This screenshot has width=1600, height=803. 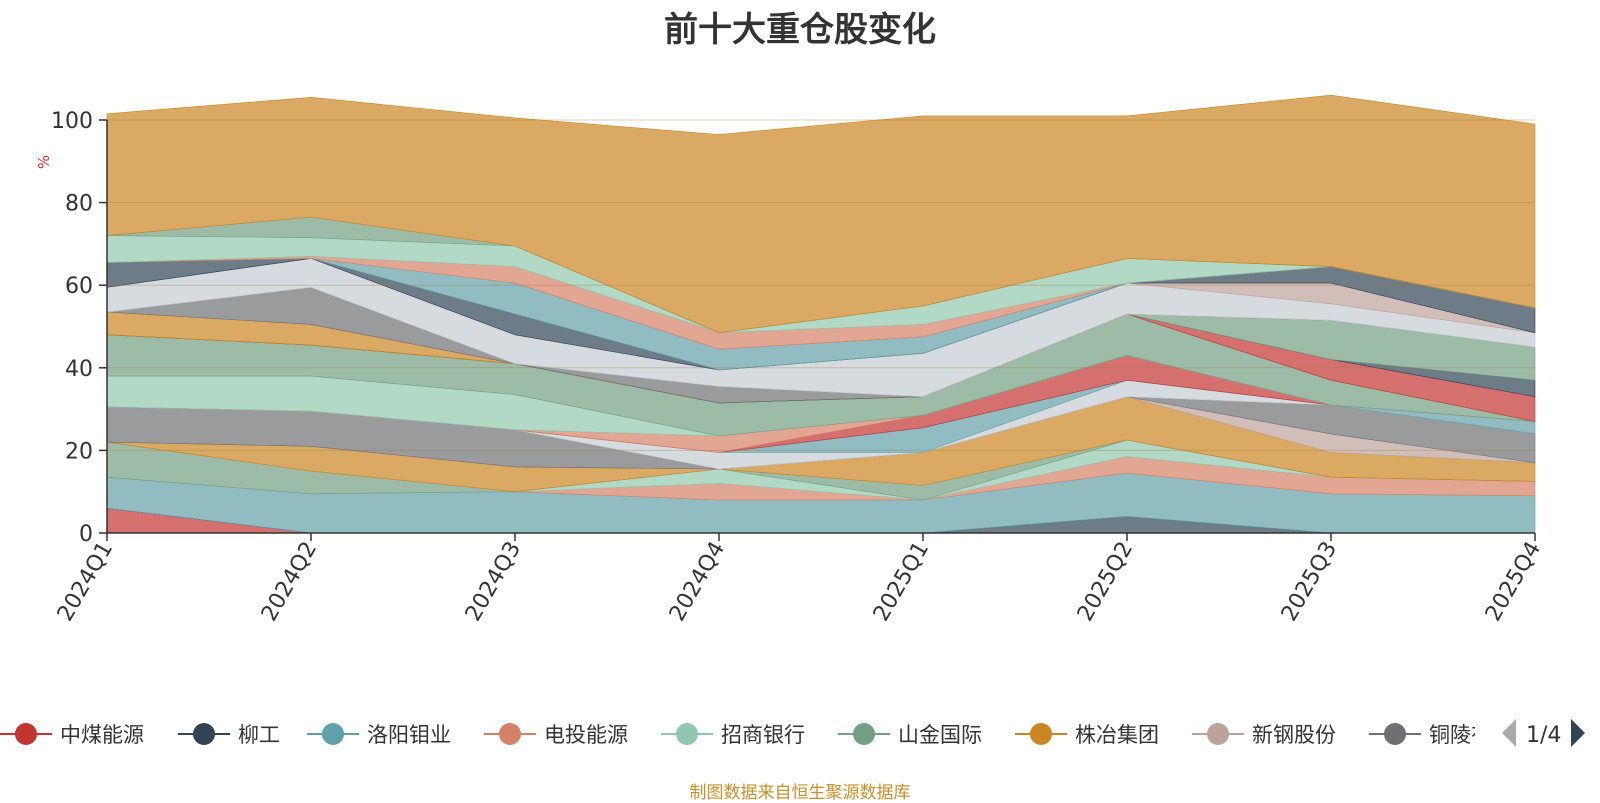 I want to click on legend-label: 株冶集团, so click(x=1117, y=735).